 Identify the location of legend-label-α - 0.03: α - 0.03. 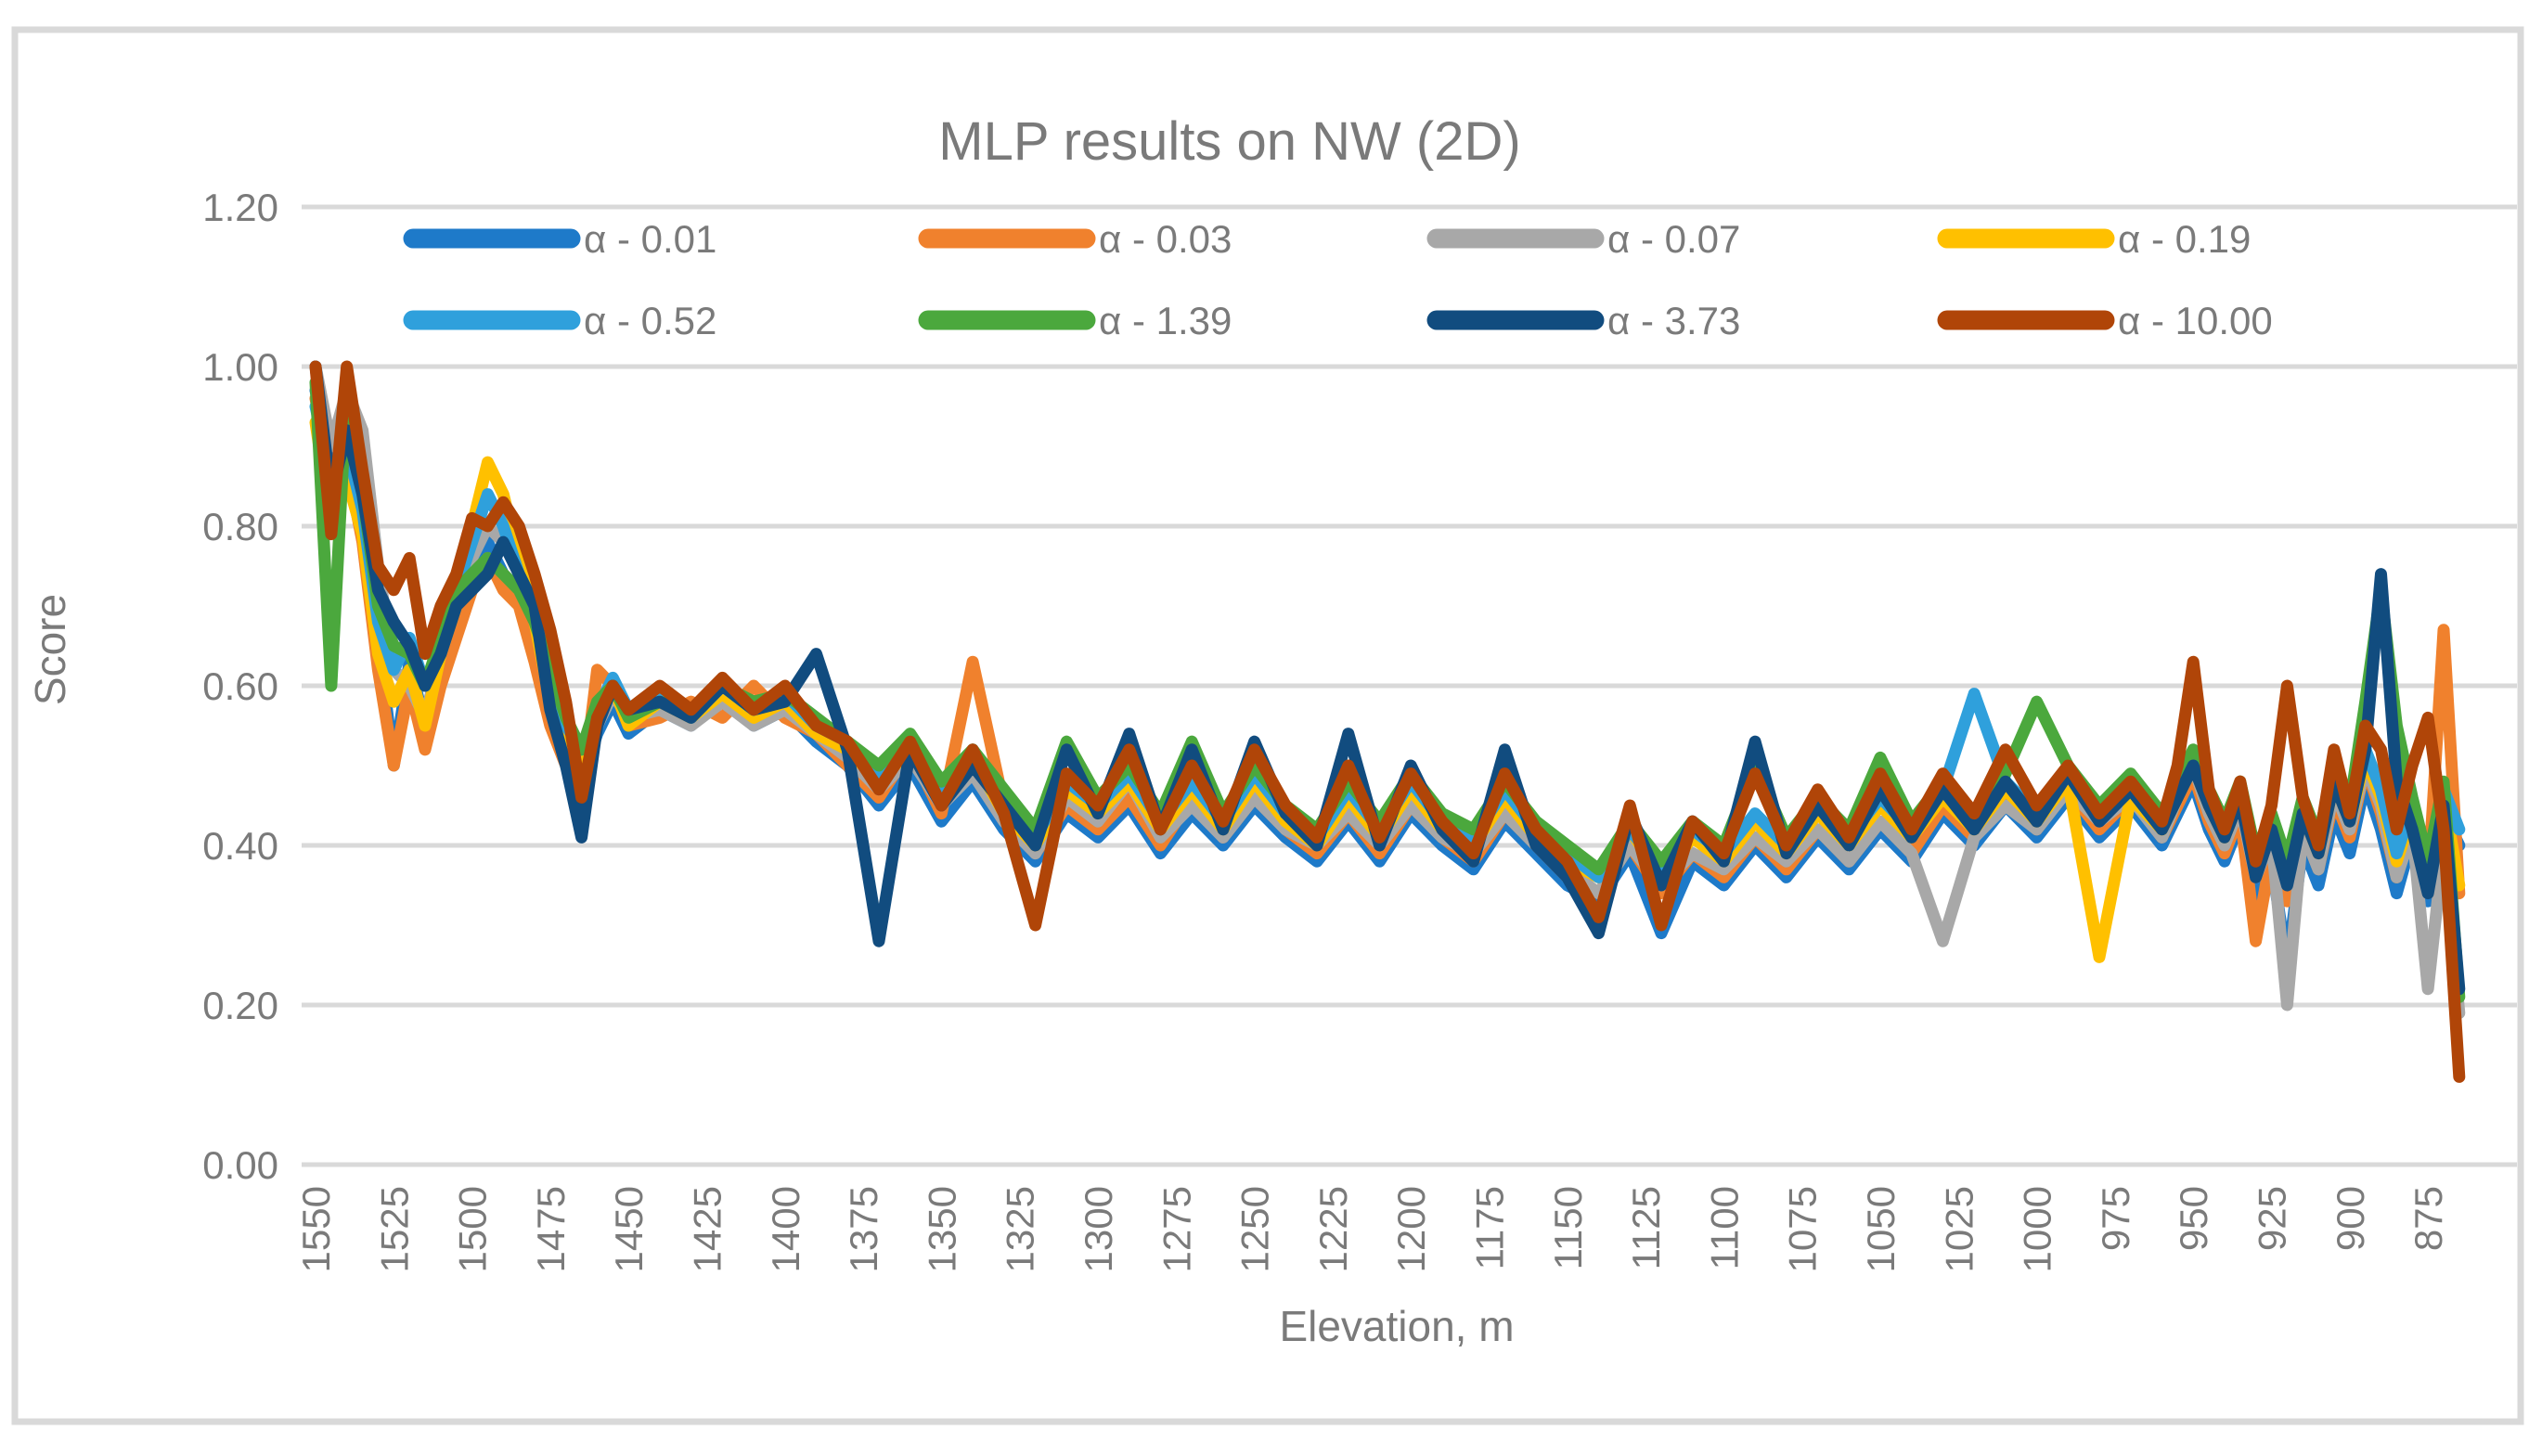
(1165, 239).